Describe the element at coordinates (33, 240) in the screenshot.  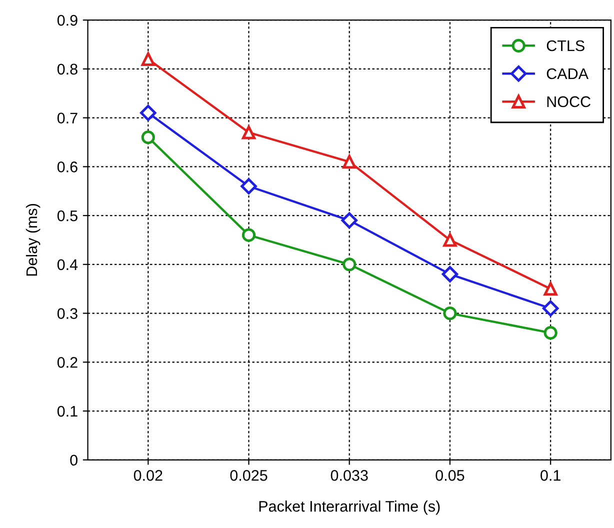
I see `y-axis-title: Delay (ms)` at that location.